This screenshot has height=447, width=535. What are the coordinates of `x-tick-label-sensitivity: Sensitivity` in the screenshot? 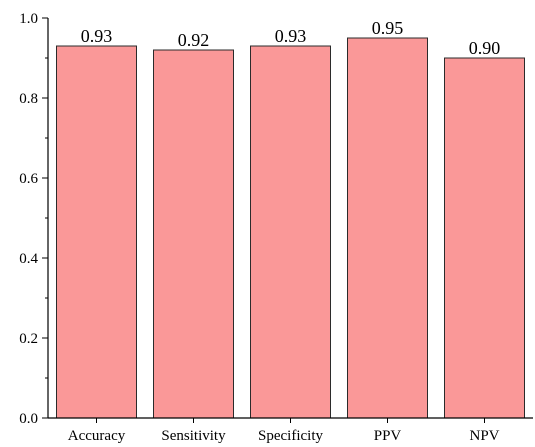 It's located at (193, 436).